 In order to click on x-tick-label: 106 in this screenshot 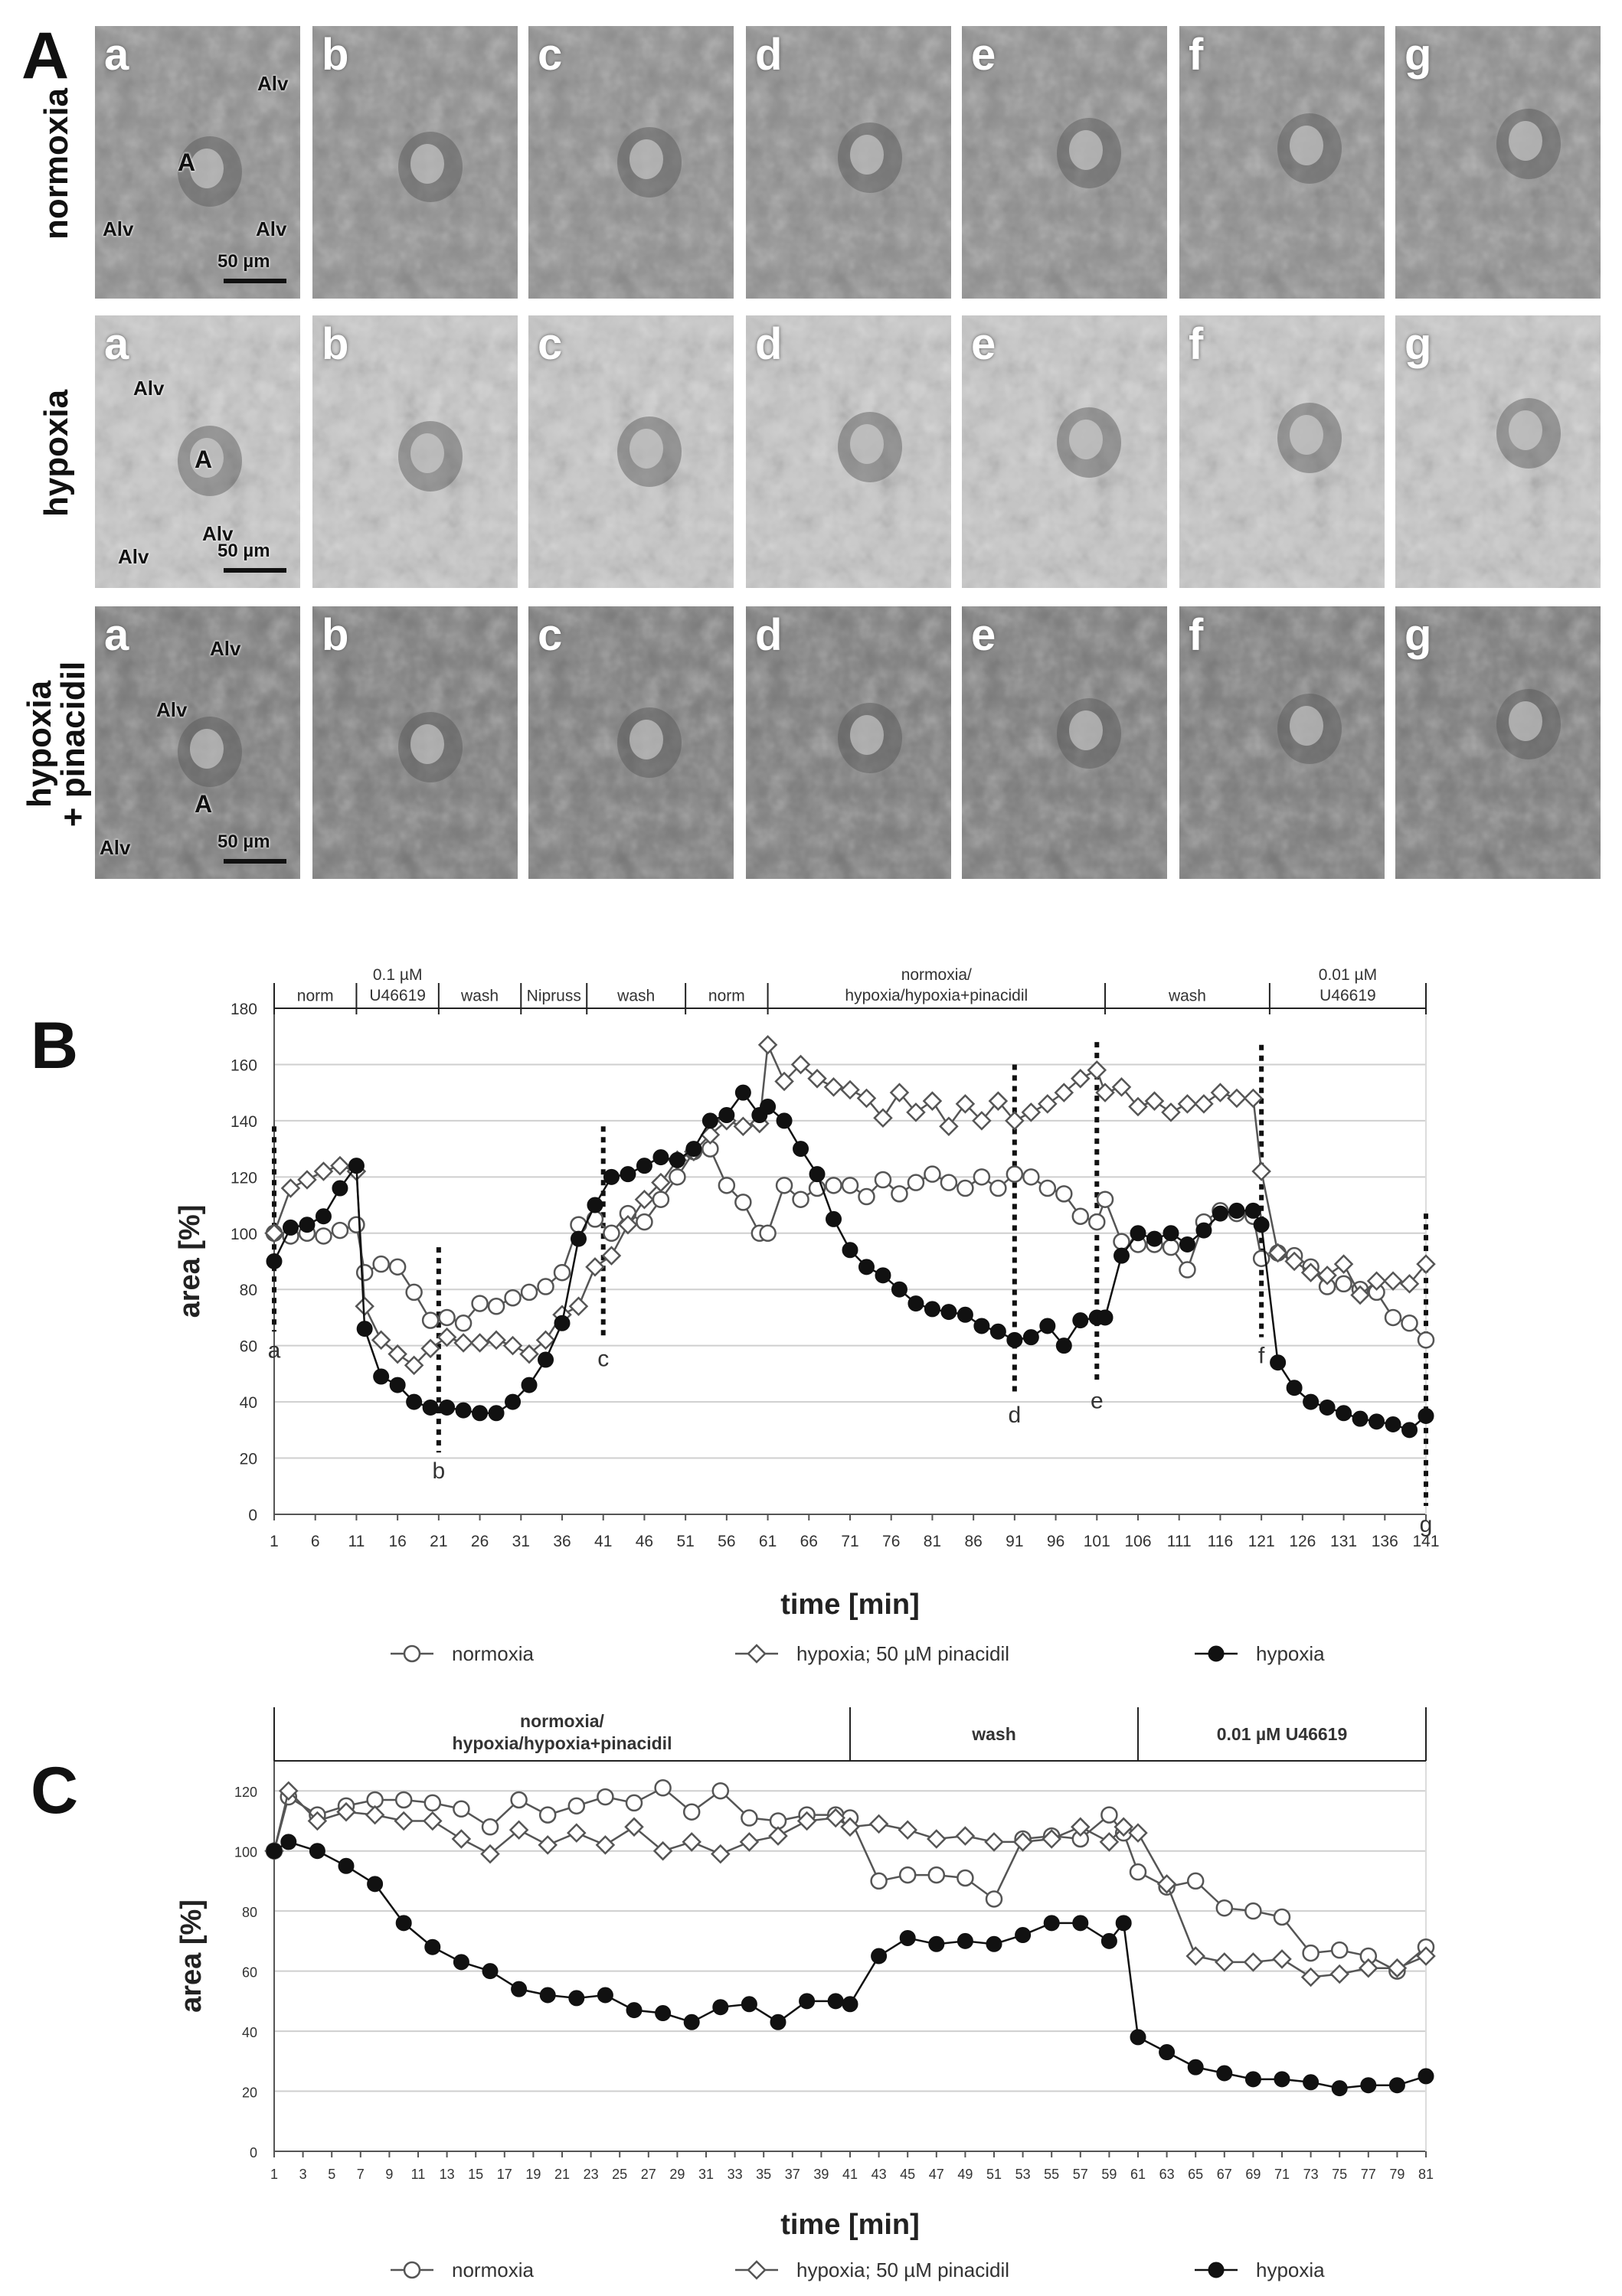, I will do `click(1138, 1541)`.